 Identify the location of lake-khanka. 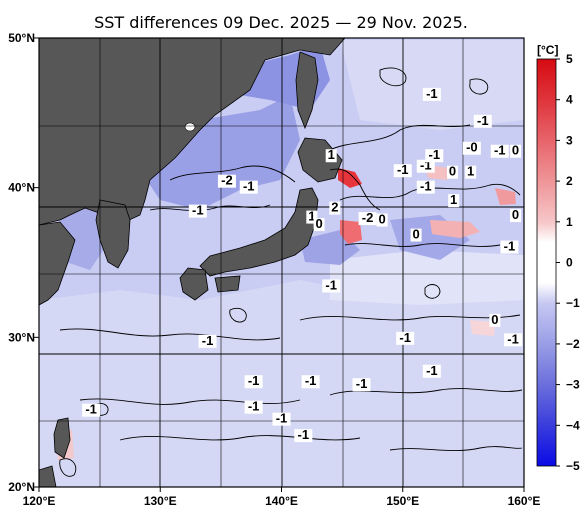
(190, 127).